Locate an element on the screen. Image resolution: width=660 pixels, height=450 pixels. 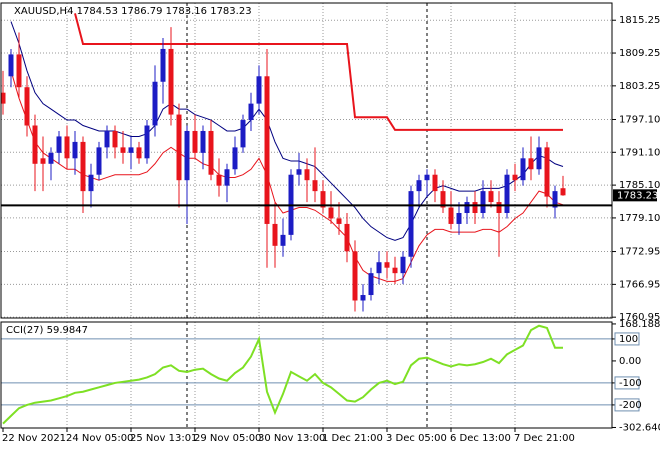
x-tick-label: 30 Nov 13:00 is located at coordinates (291, 438).